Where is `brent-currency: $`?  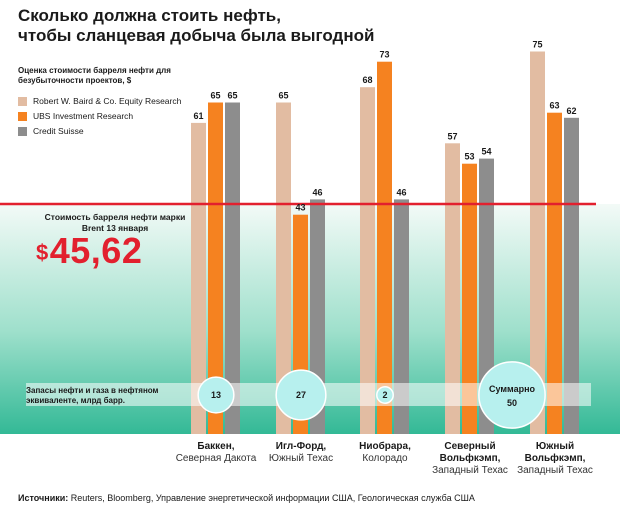 brent-currency: $ is located at coordinates (42, 252).